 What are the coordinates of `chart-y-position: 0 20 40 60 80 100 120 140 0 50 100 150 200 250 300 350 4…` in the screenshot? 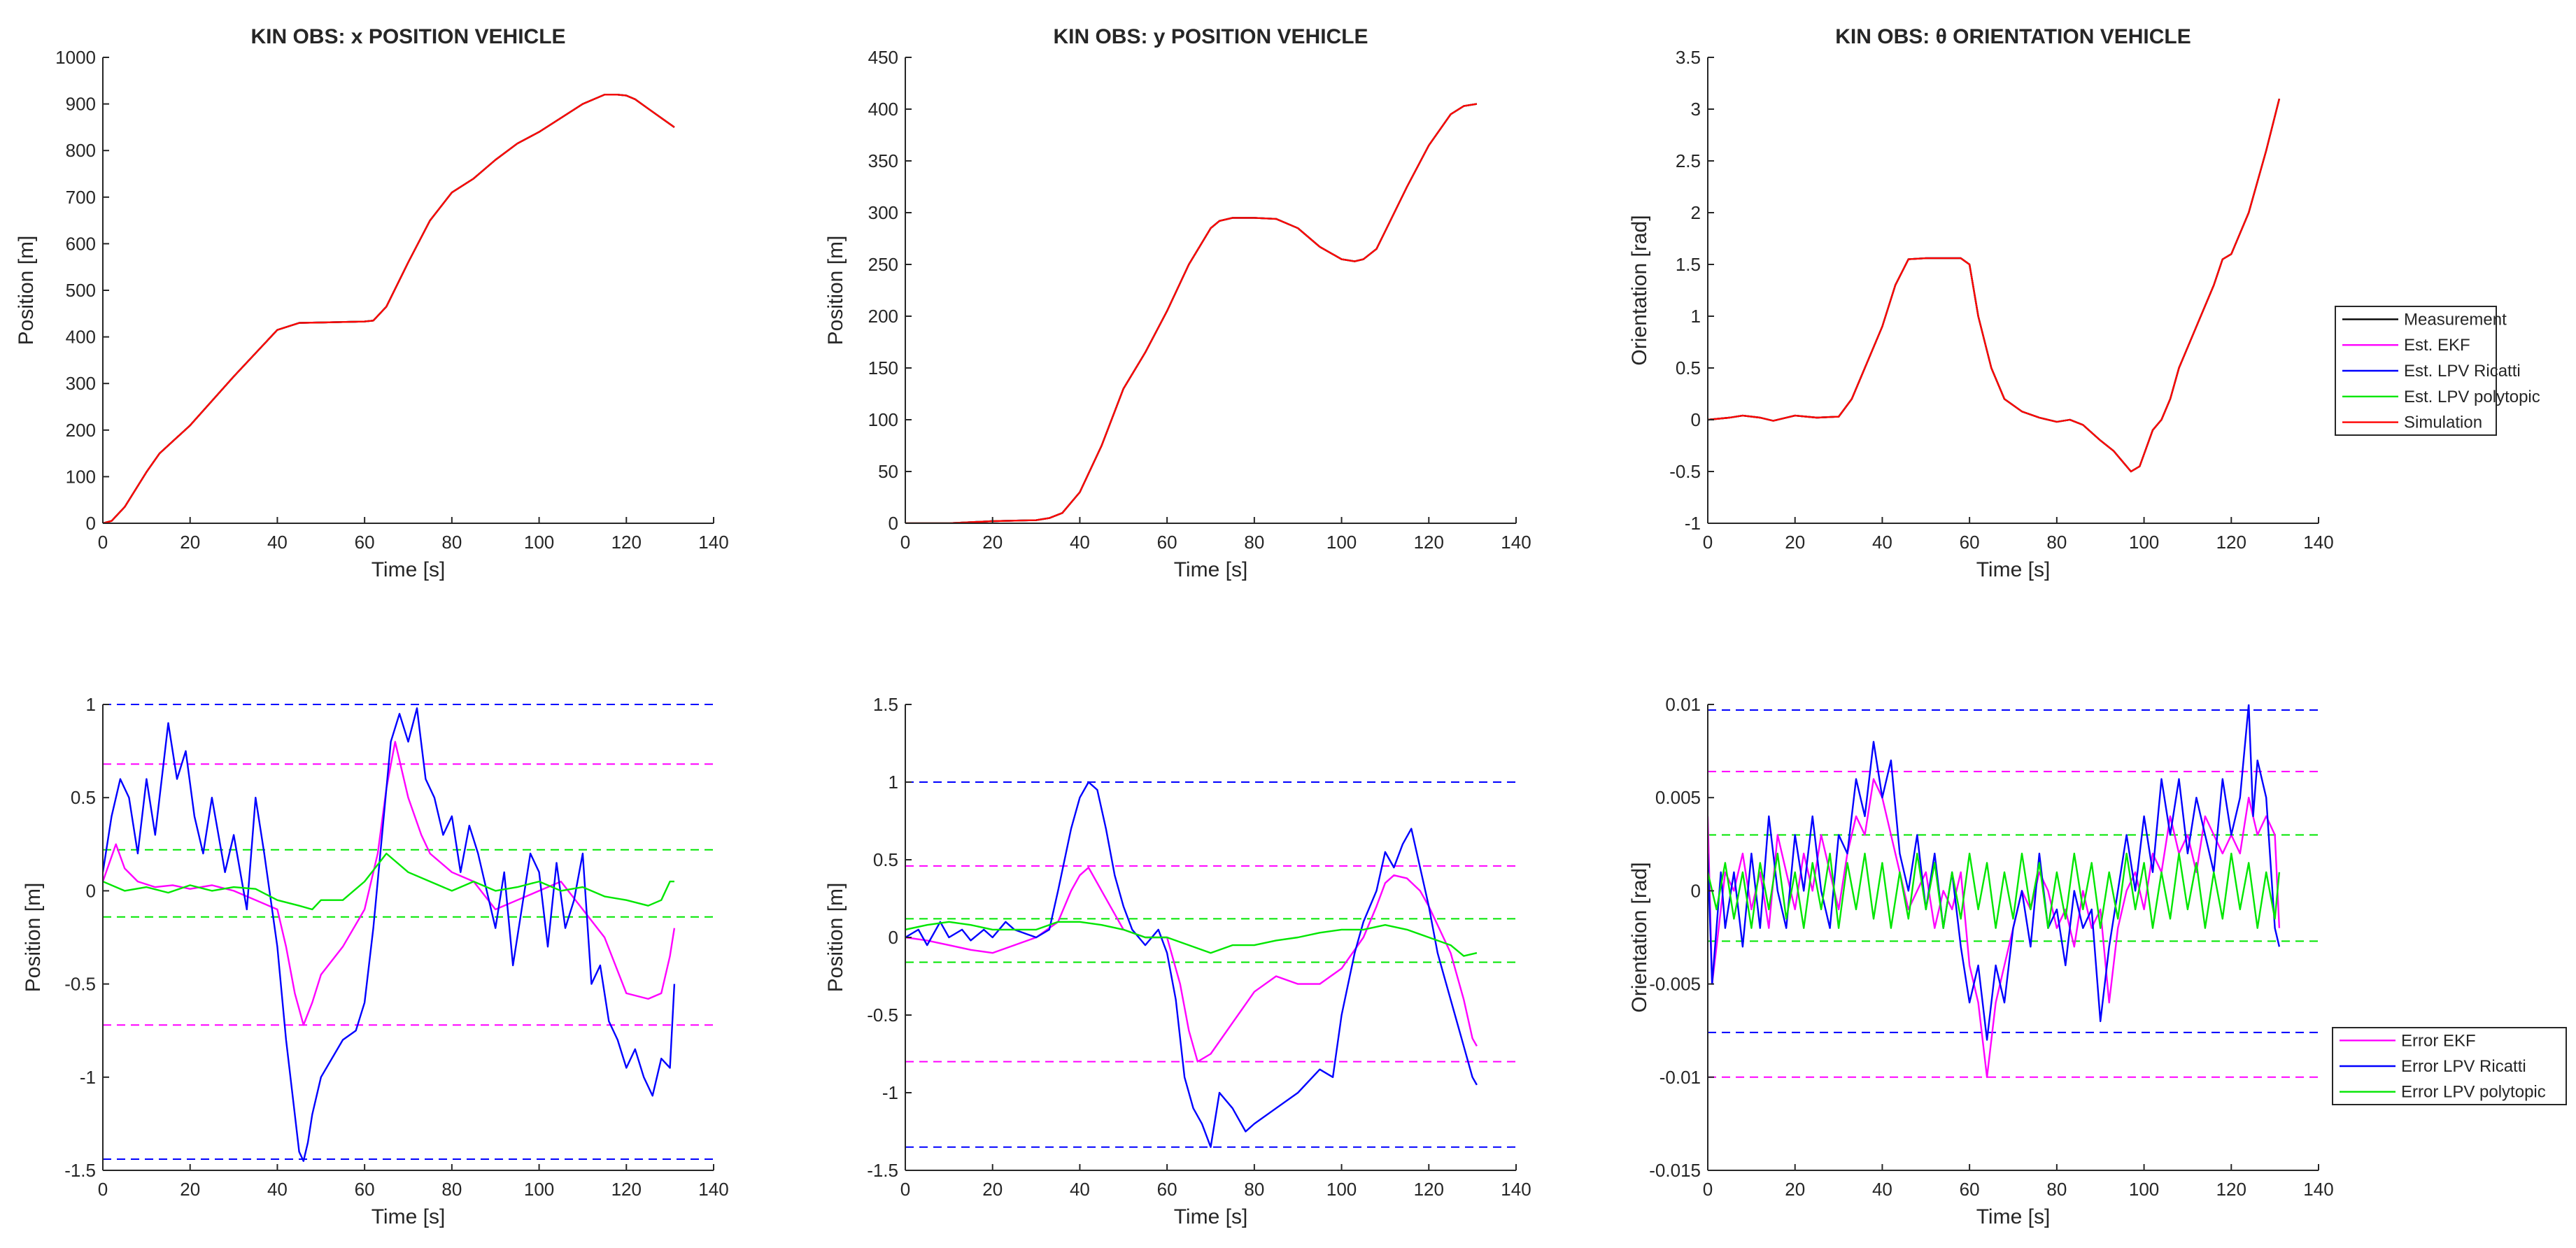 It's located at (1177, 303).